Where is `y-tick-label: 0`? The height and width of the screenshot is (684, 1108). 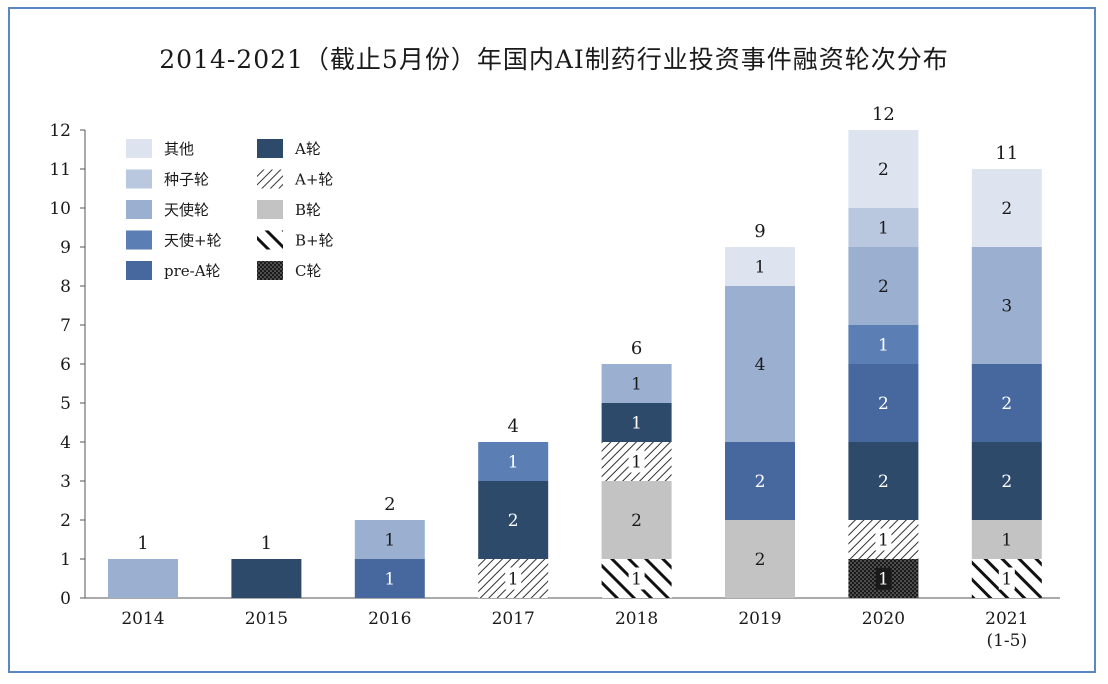 y-tick-label: 0 is located at coordinates (65, 599).